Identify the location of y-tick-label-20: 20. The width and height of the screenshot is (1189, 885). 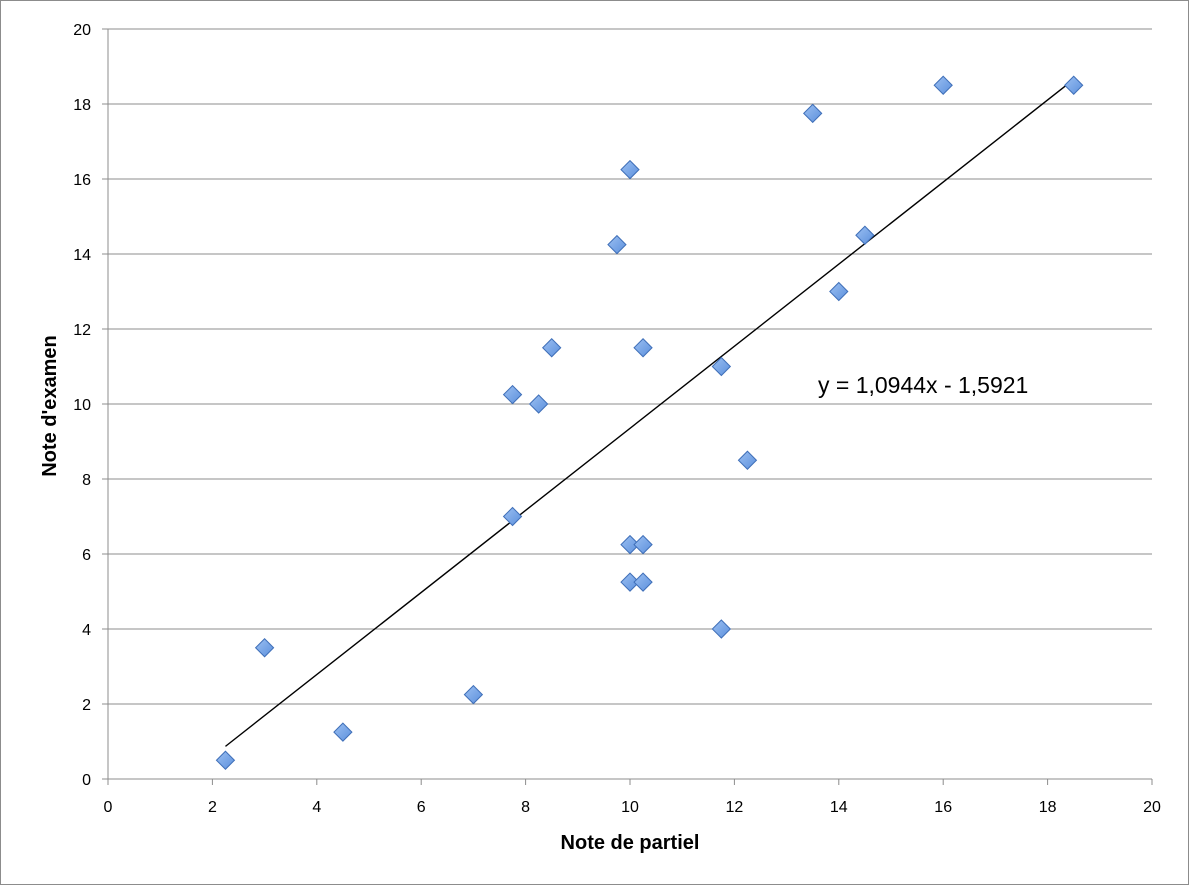
(82, 30).